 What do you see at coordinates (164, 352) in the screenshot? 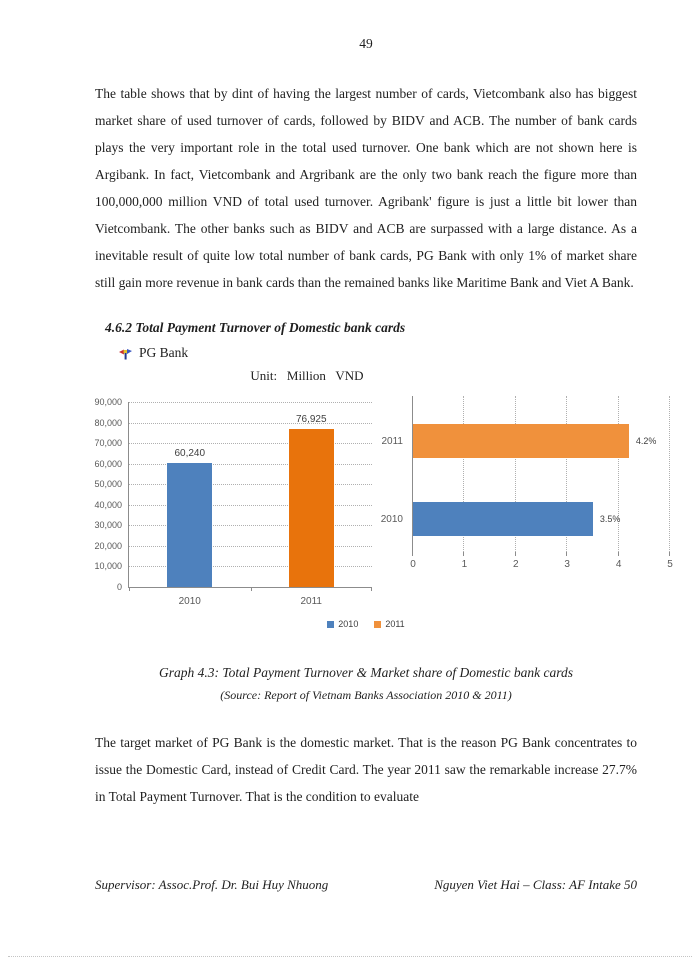
I see `pgbank-label: PG Bank` at bounding box center [164, 352].